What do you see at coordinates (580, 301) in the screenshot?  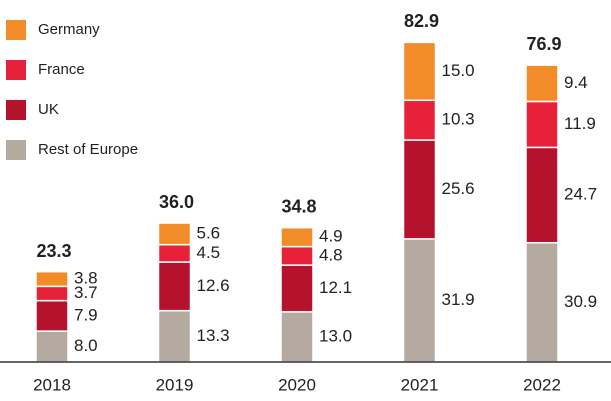 I see `value-label: 30.9` at bounding box center [580, 301].